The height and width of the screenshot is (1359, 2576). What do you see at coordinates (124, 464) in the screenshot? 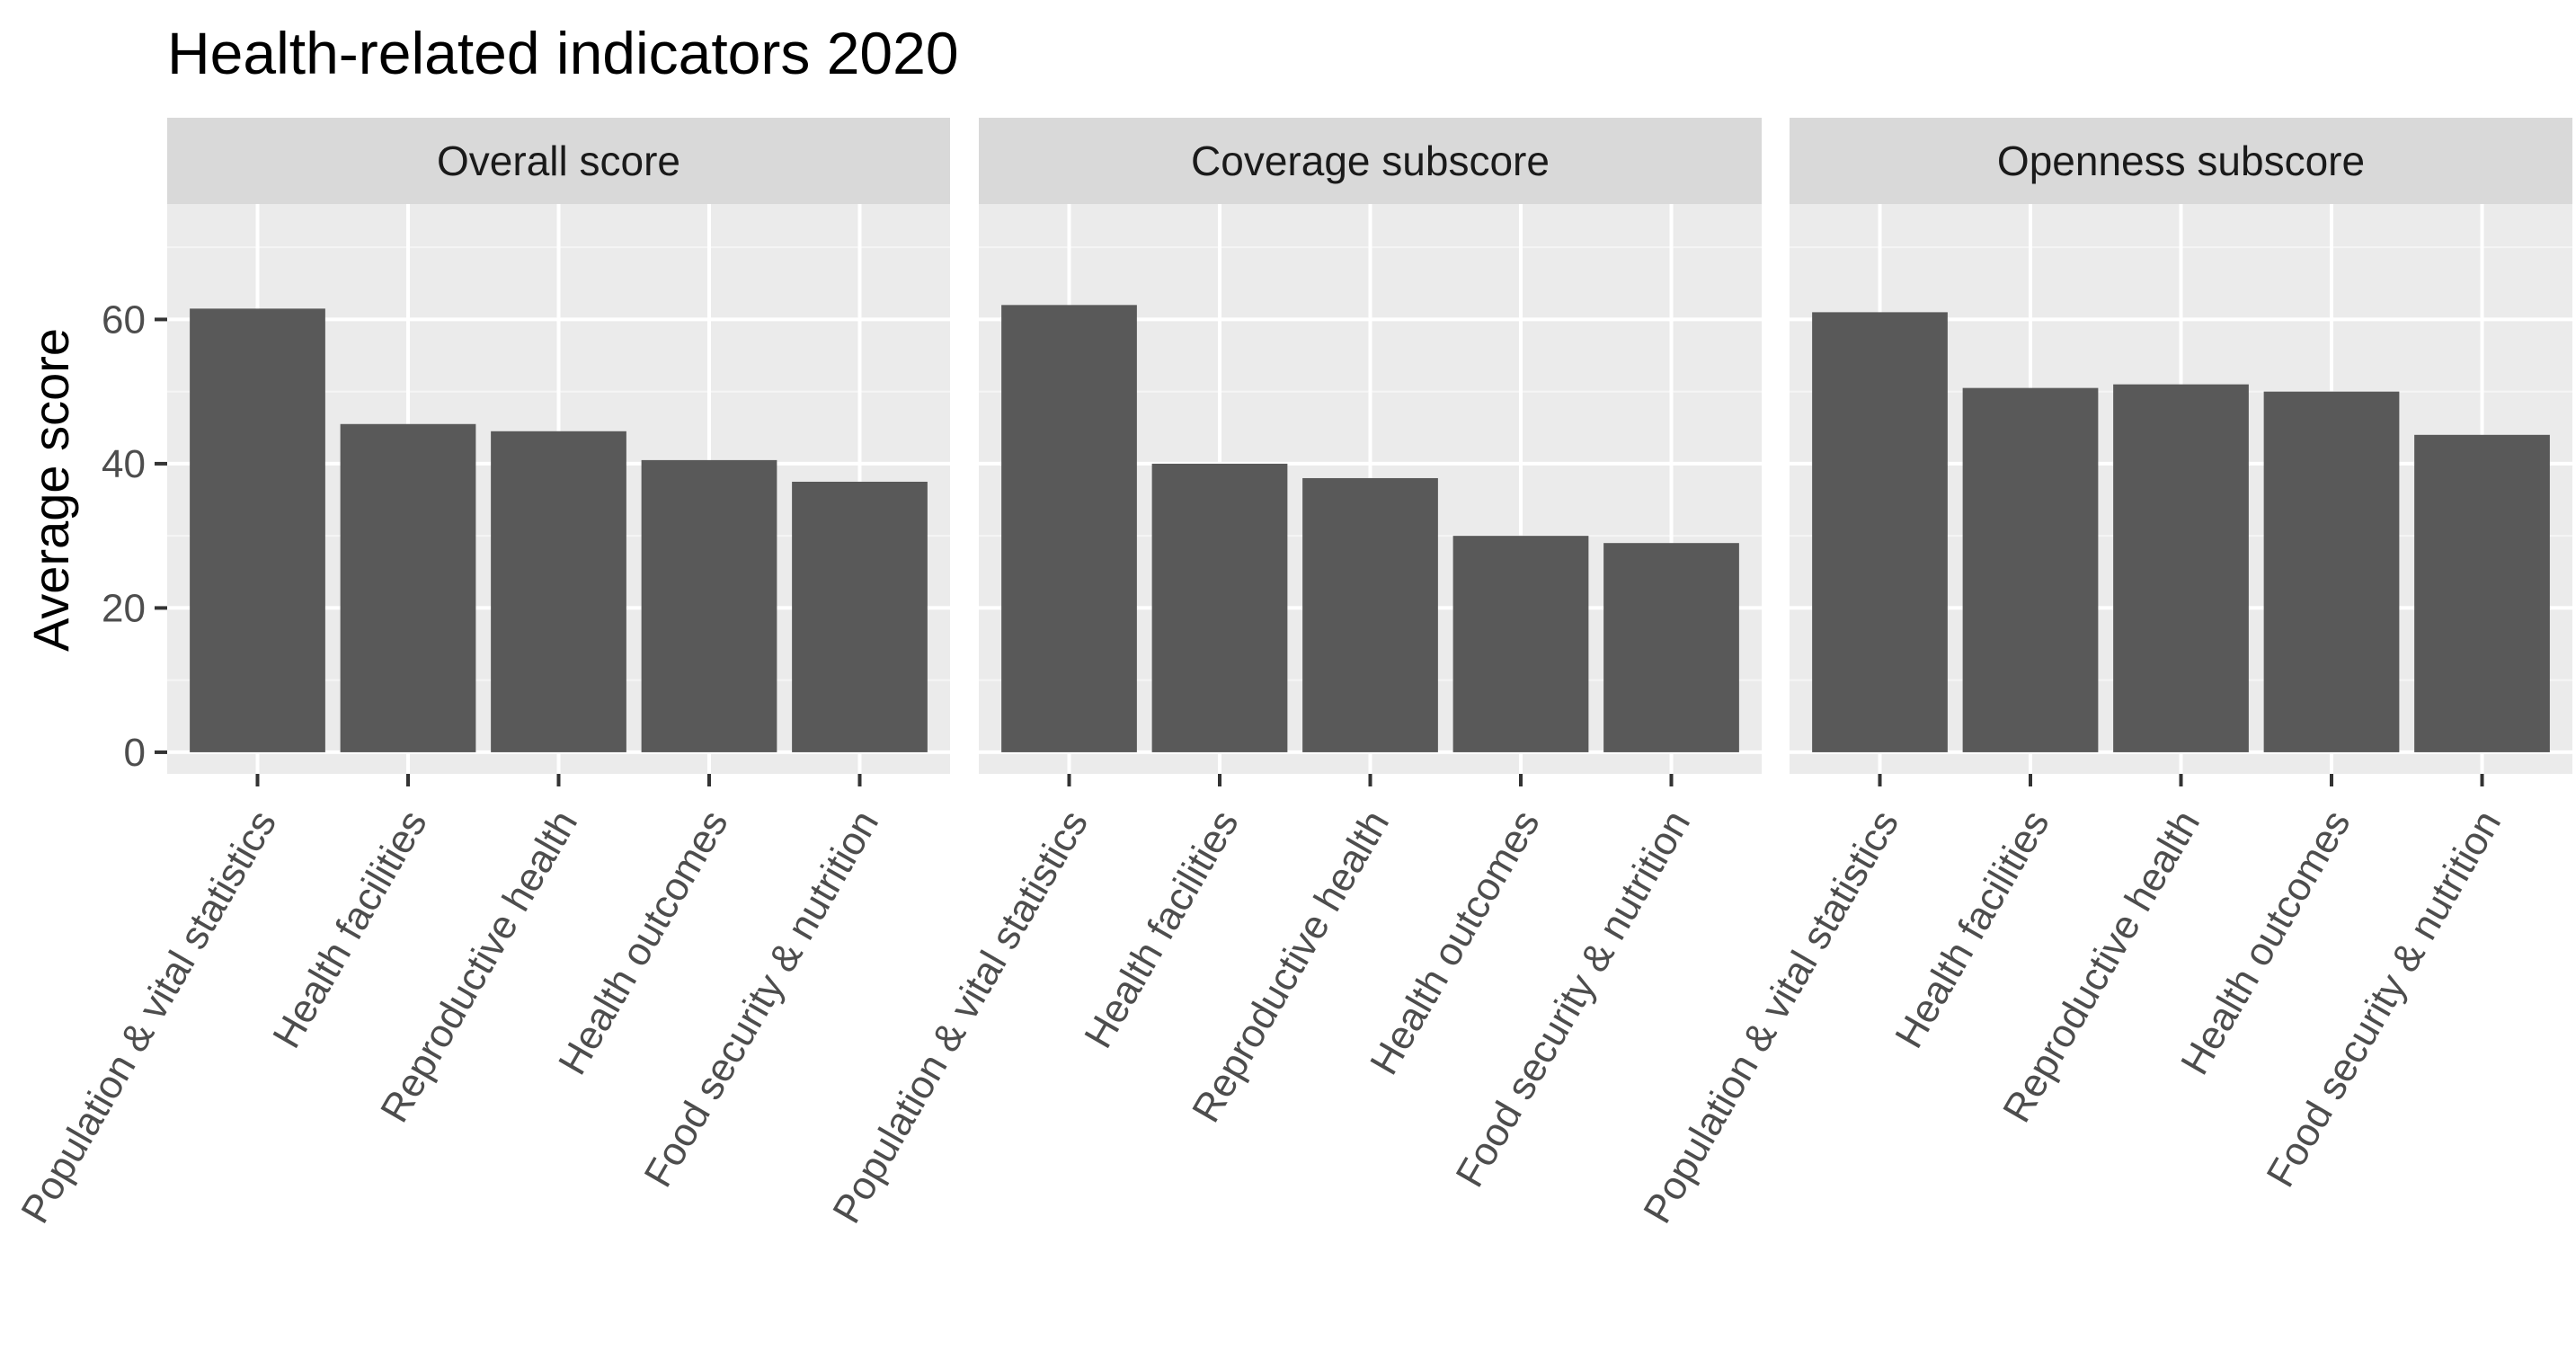
I see `y-tick-label: 40` at bounding box center [124, 464].